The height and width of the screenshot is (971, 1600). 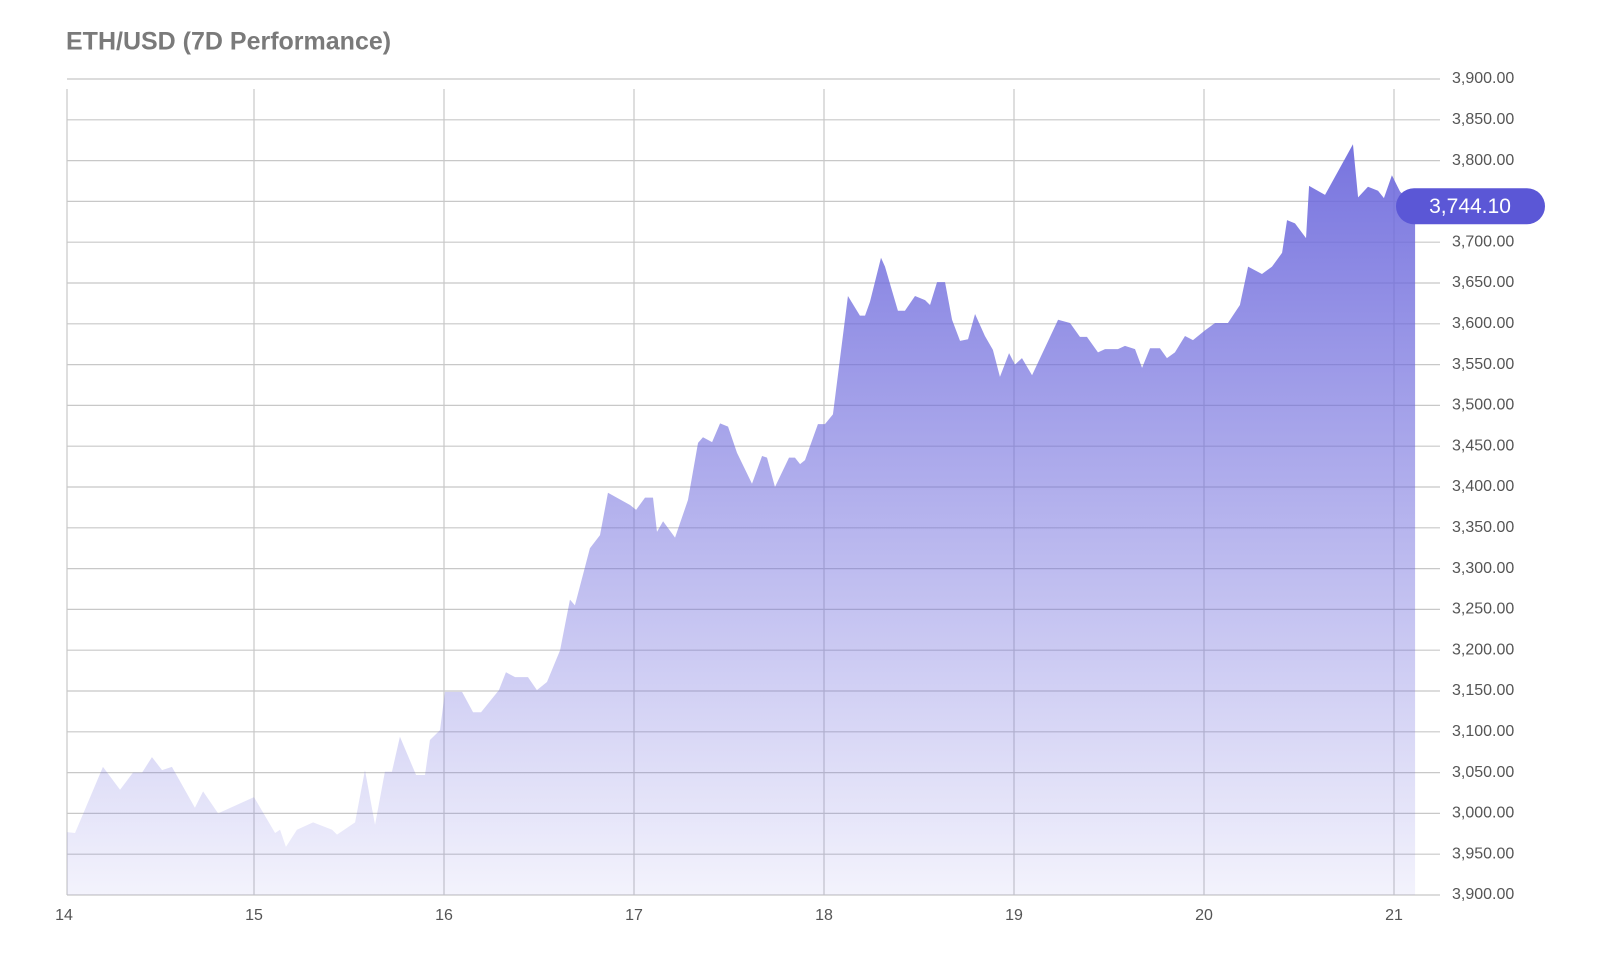 What do you see at coordinates (1394, 915) in the screenshot?
I see `x-tick-label: 21` at bounding box center [1394, 915].